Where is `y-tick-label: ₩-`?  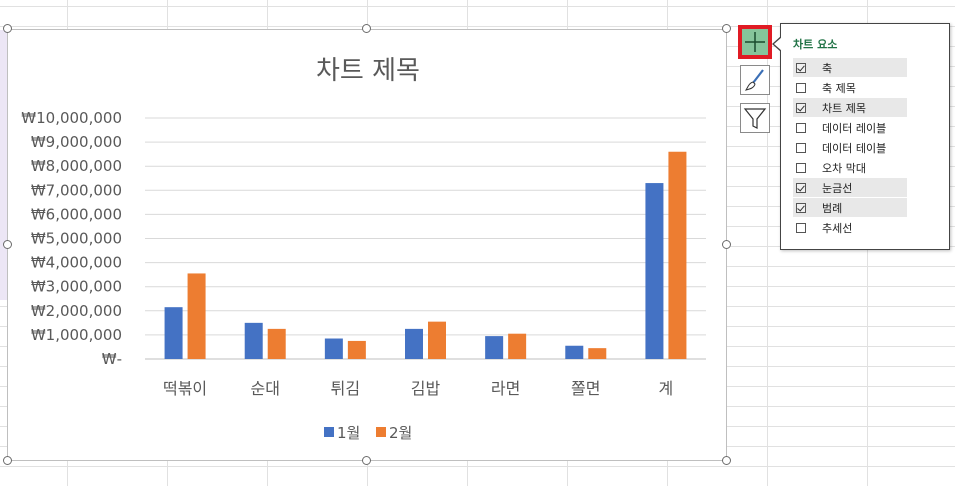
y-tick-label: ₩- is located at coordinates (112, 359).